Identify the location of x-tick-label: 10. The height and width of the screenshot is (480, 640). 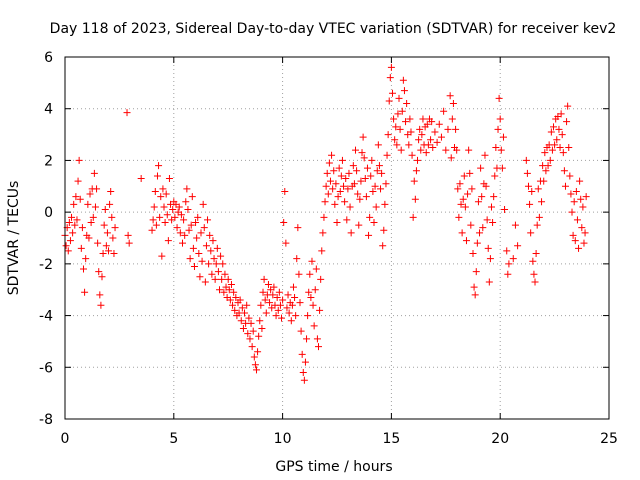
(283, 439).